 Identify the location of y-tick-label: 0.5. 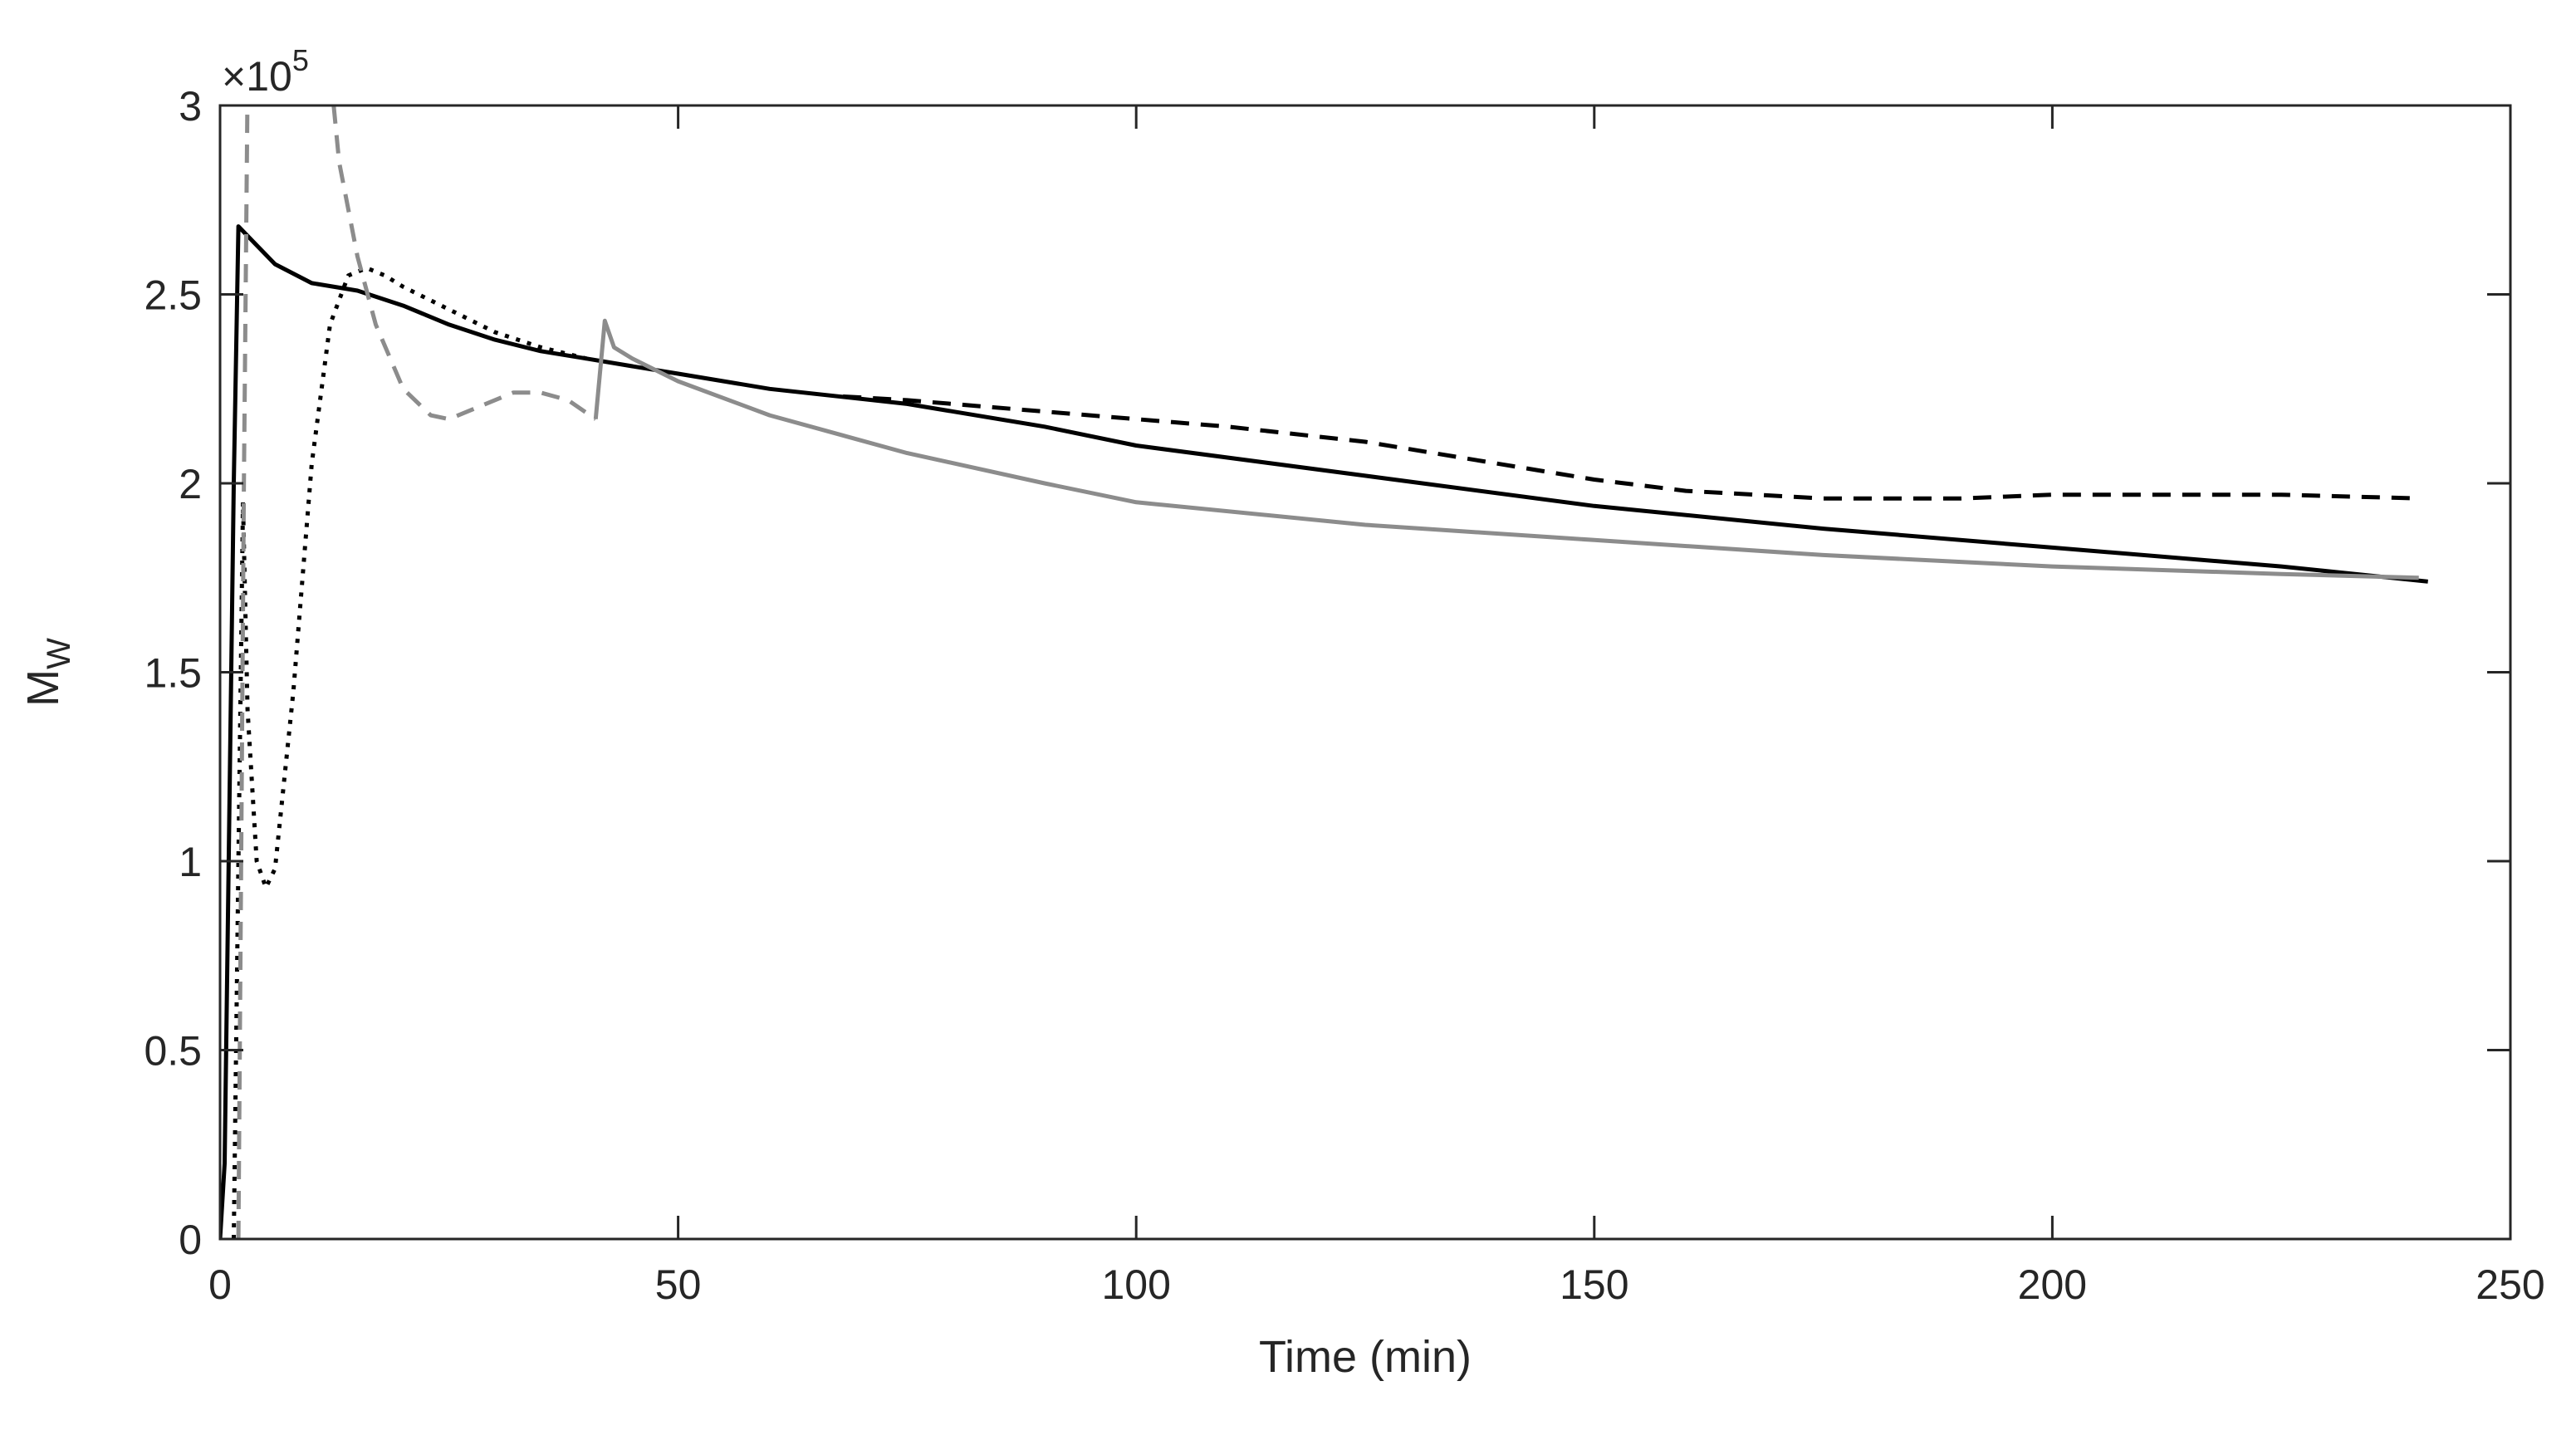
(173, 1051).